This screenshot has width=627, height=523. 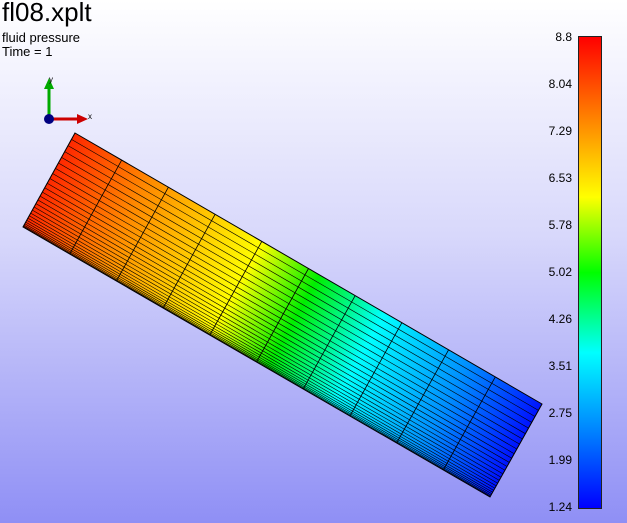 I want to click on axis-triad, so click(x=66, y=101).